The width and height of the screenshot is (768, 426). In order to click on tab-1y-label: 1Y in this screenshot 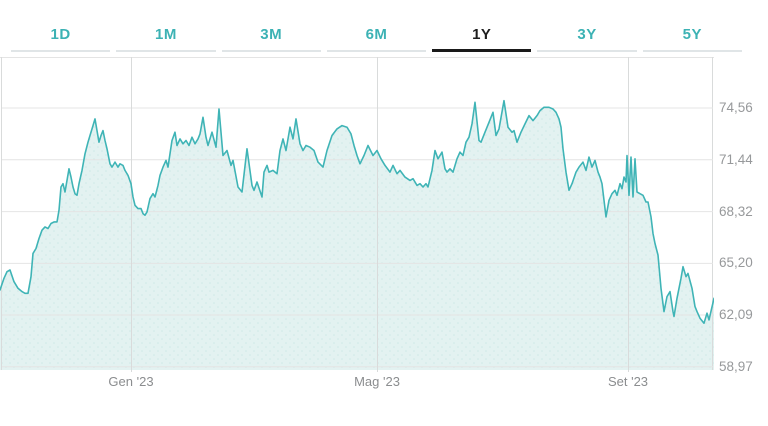, I will do `click(482, 34)`.